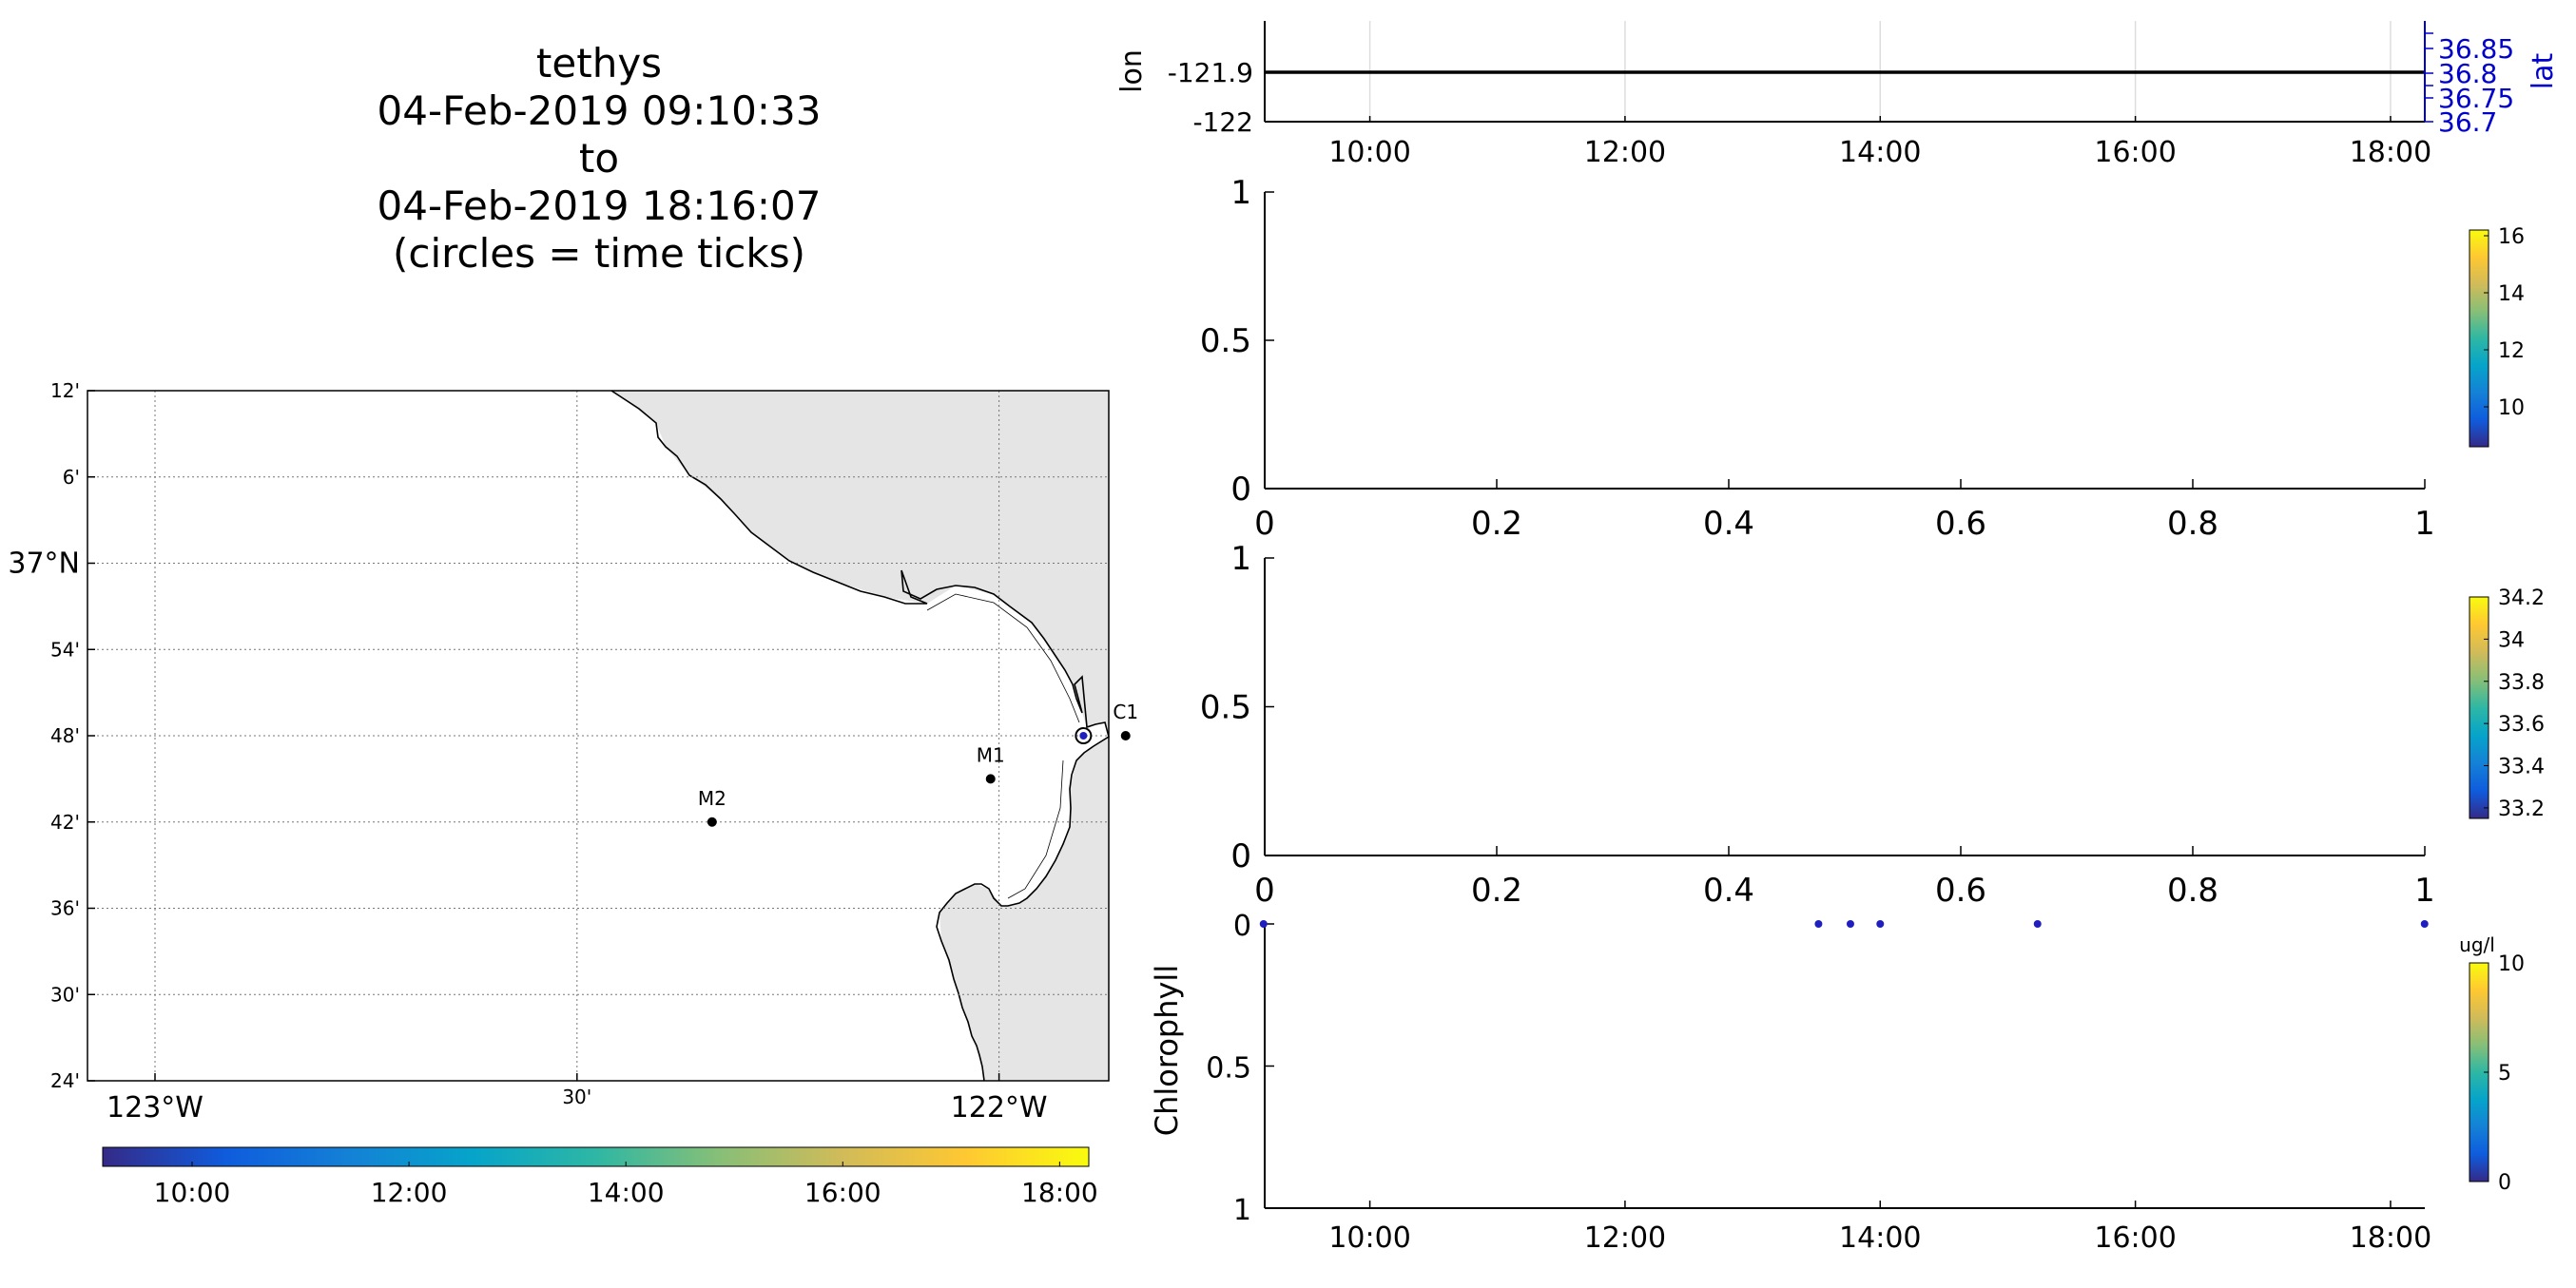 Image resolution: width=2576 pixels, height=1288 pixels. I want to click on colorbar-unit-label: ug/l, so click(2477, 944).